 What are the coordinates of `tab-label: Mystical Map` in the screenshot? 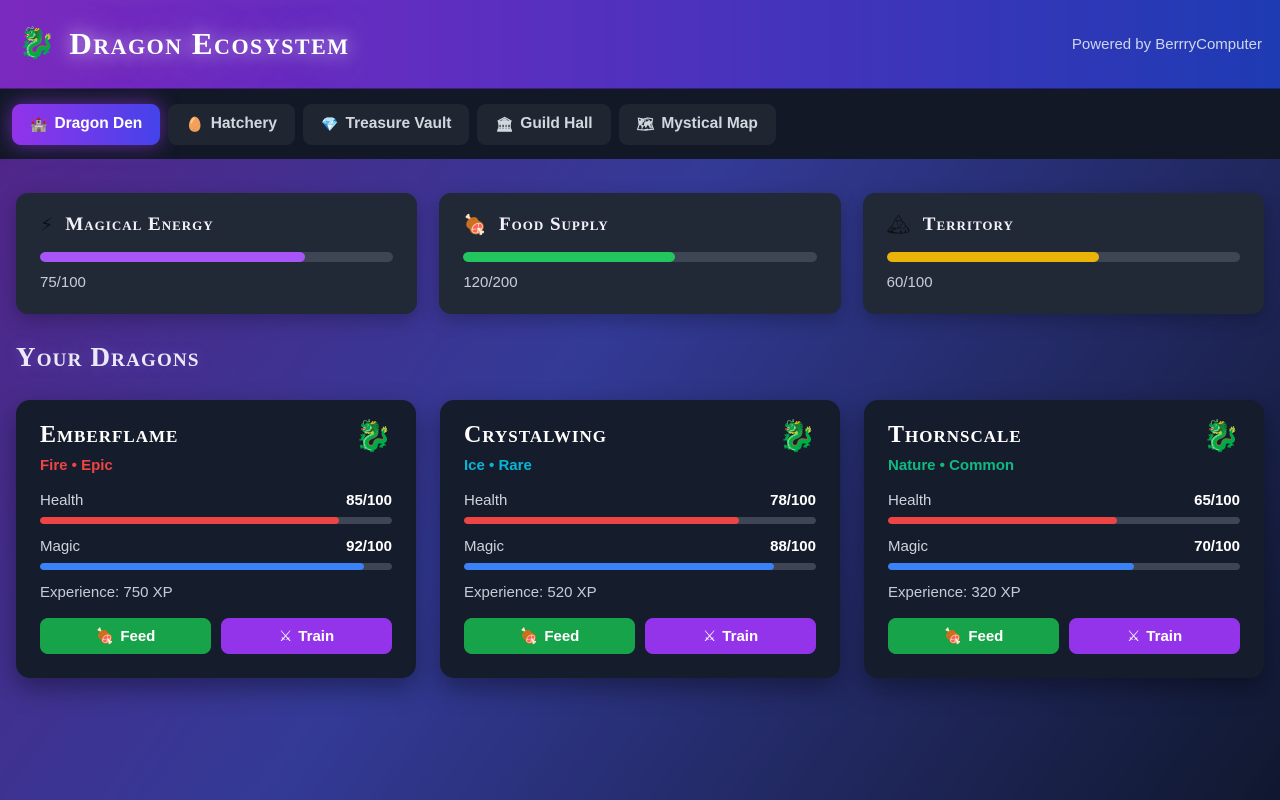 It's located at (709, 123).